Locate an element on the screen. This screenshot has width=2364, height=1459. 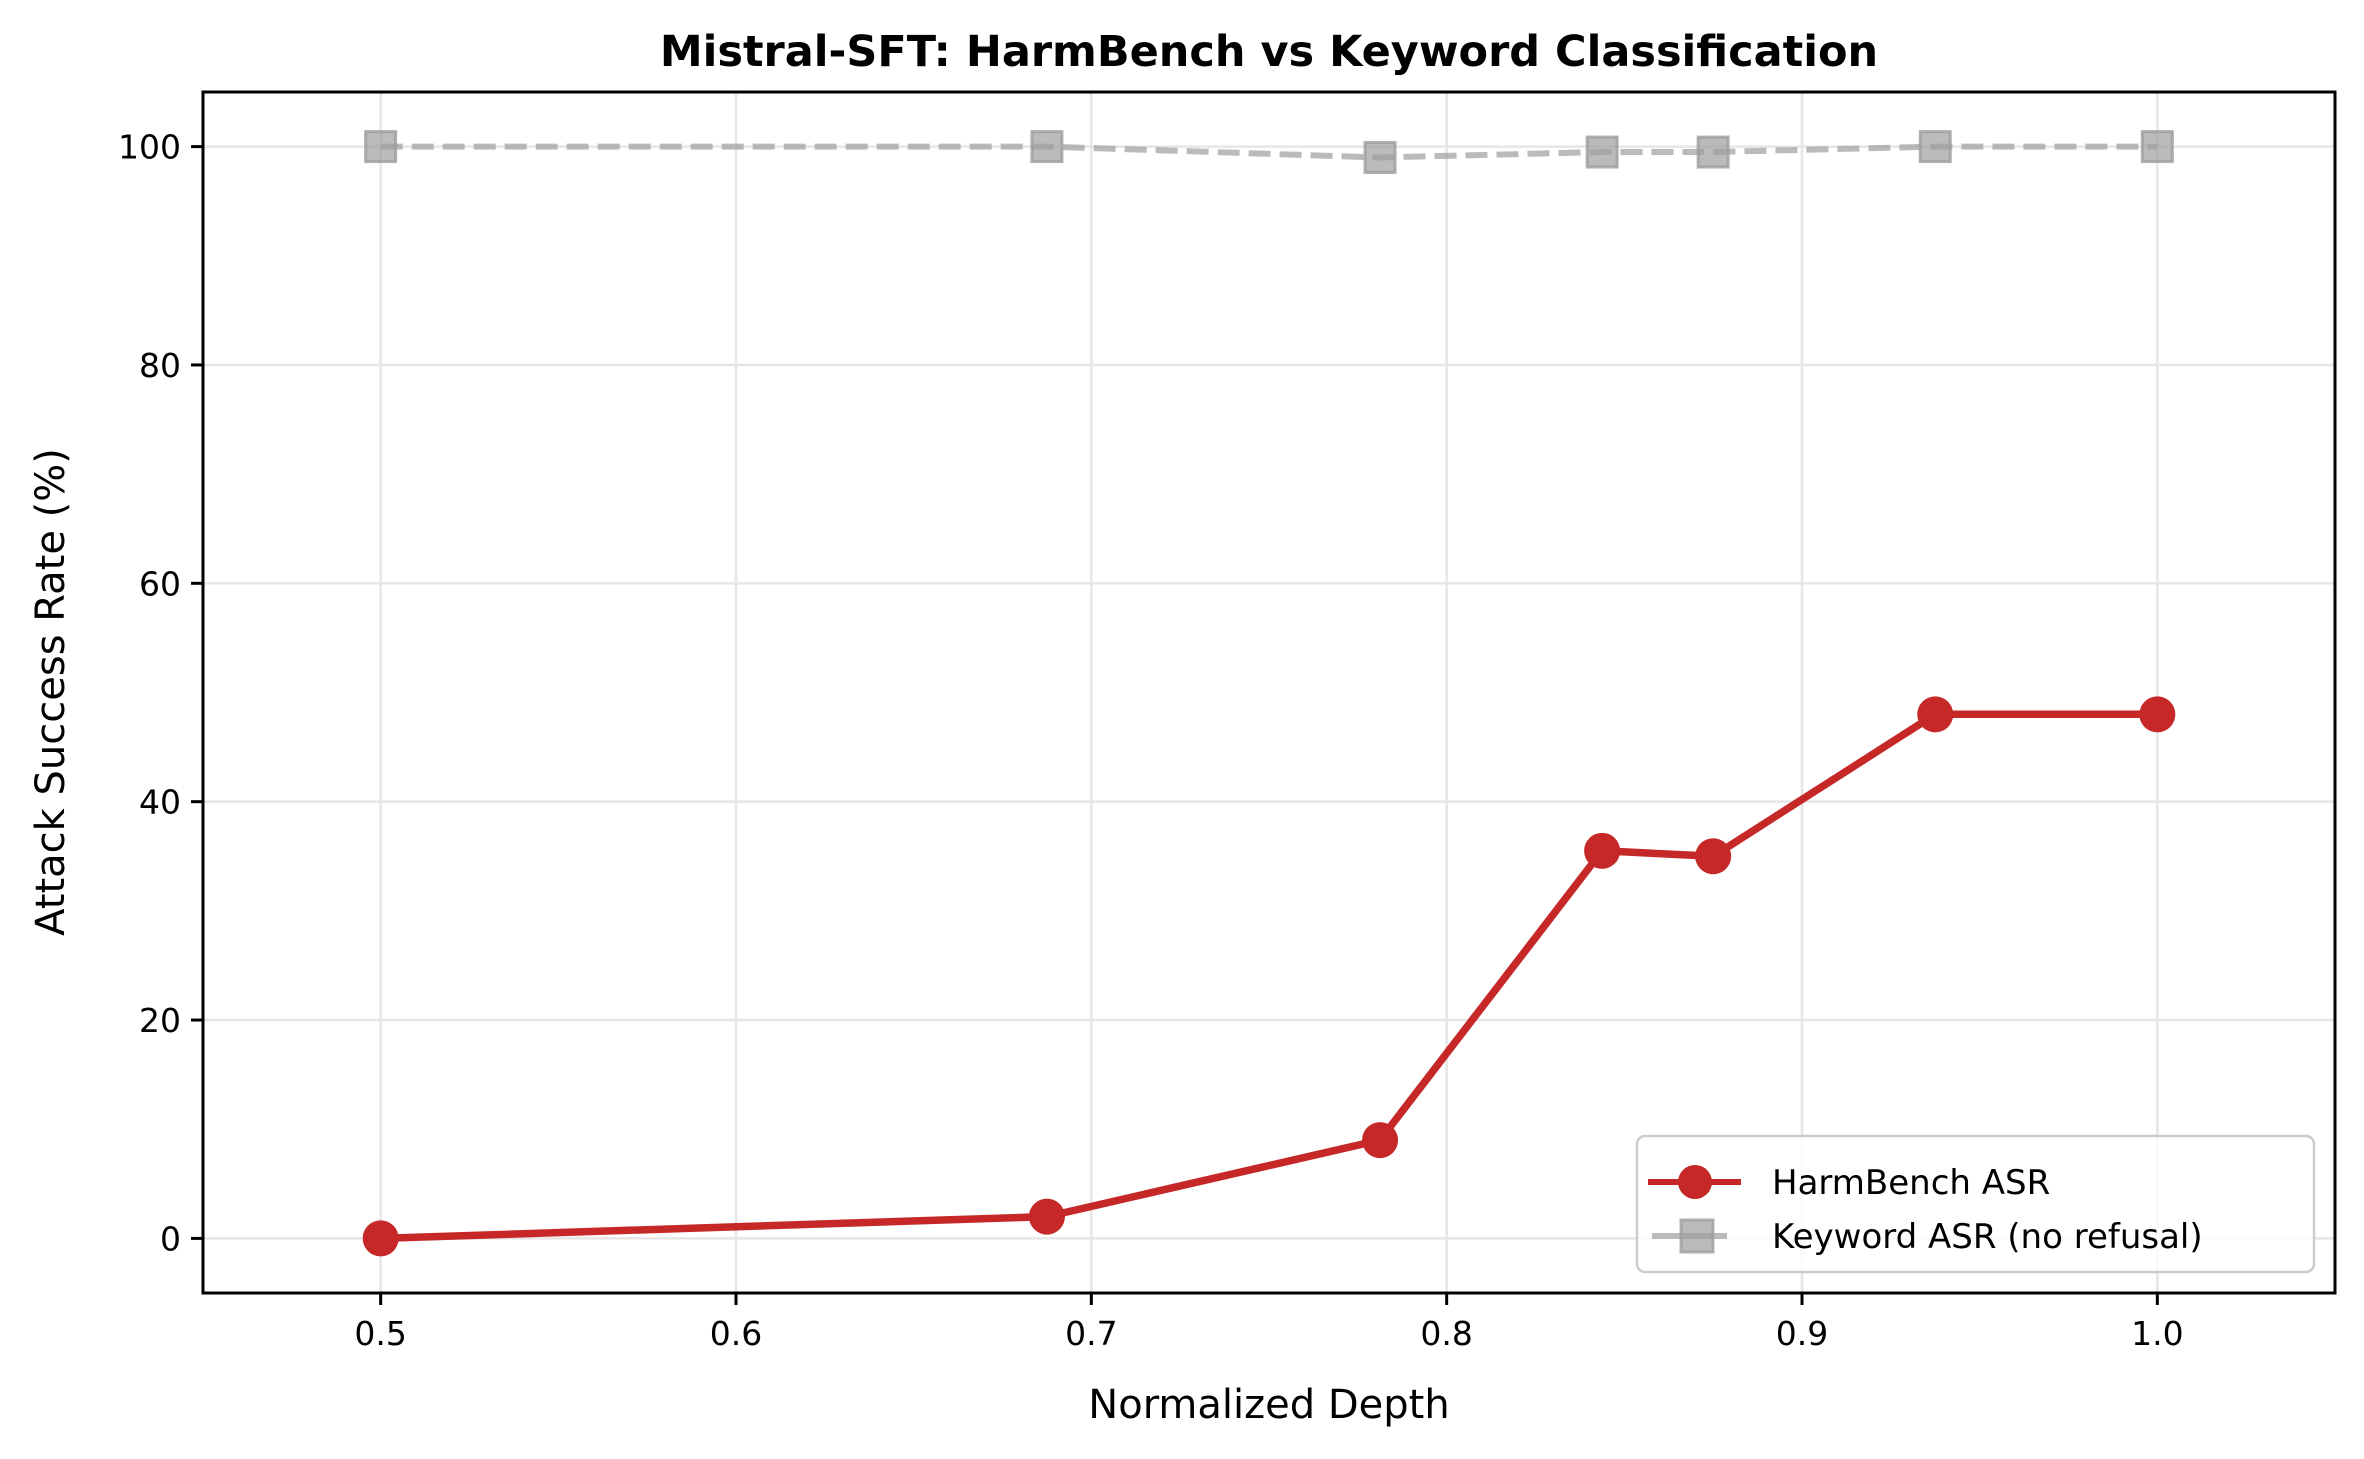
legend-label-keyword: Keyword ASR (no refusal) is located at coordinates (1987, 1237).